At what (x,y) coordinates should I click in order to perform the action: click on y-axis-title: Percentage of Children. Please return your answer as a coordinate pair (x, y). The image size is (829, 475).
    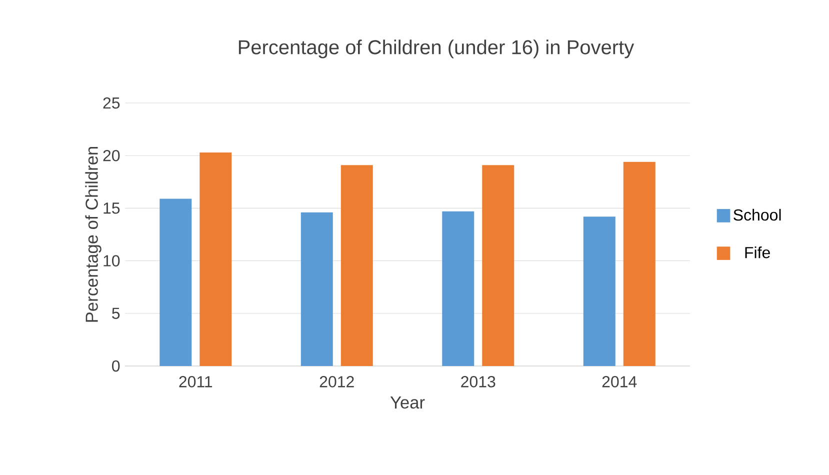
    Looking at the image, I should click on (93, 234).